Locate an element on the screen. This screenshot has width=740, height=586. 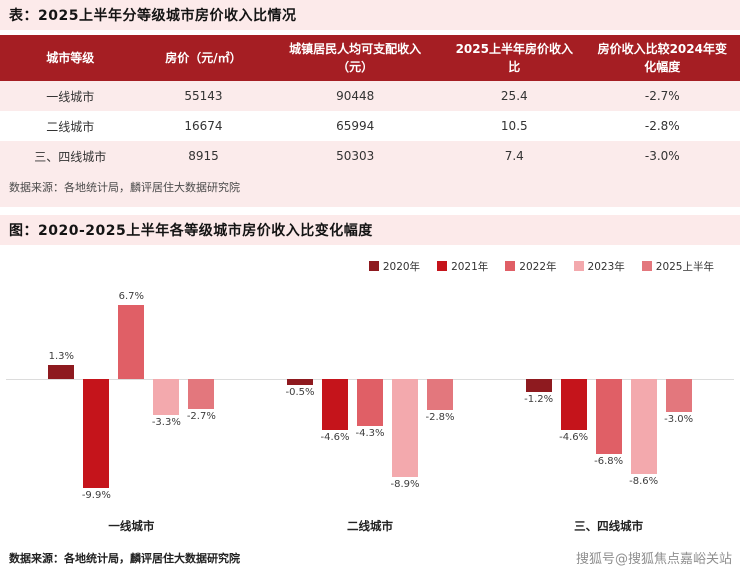
legend-label: 2021年 is located at coordinates (470, 266).